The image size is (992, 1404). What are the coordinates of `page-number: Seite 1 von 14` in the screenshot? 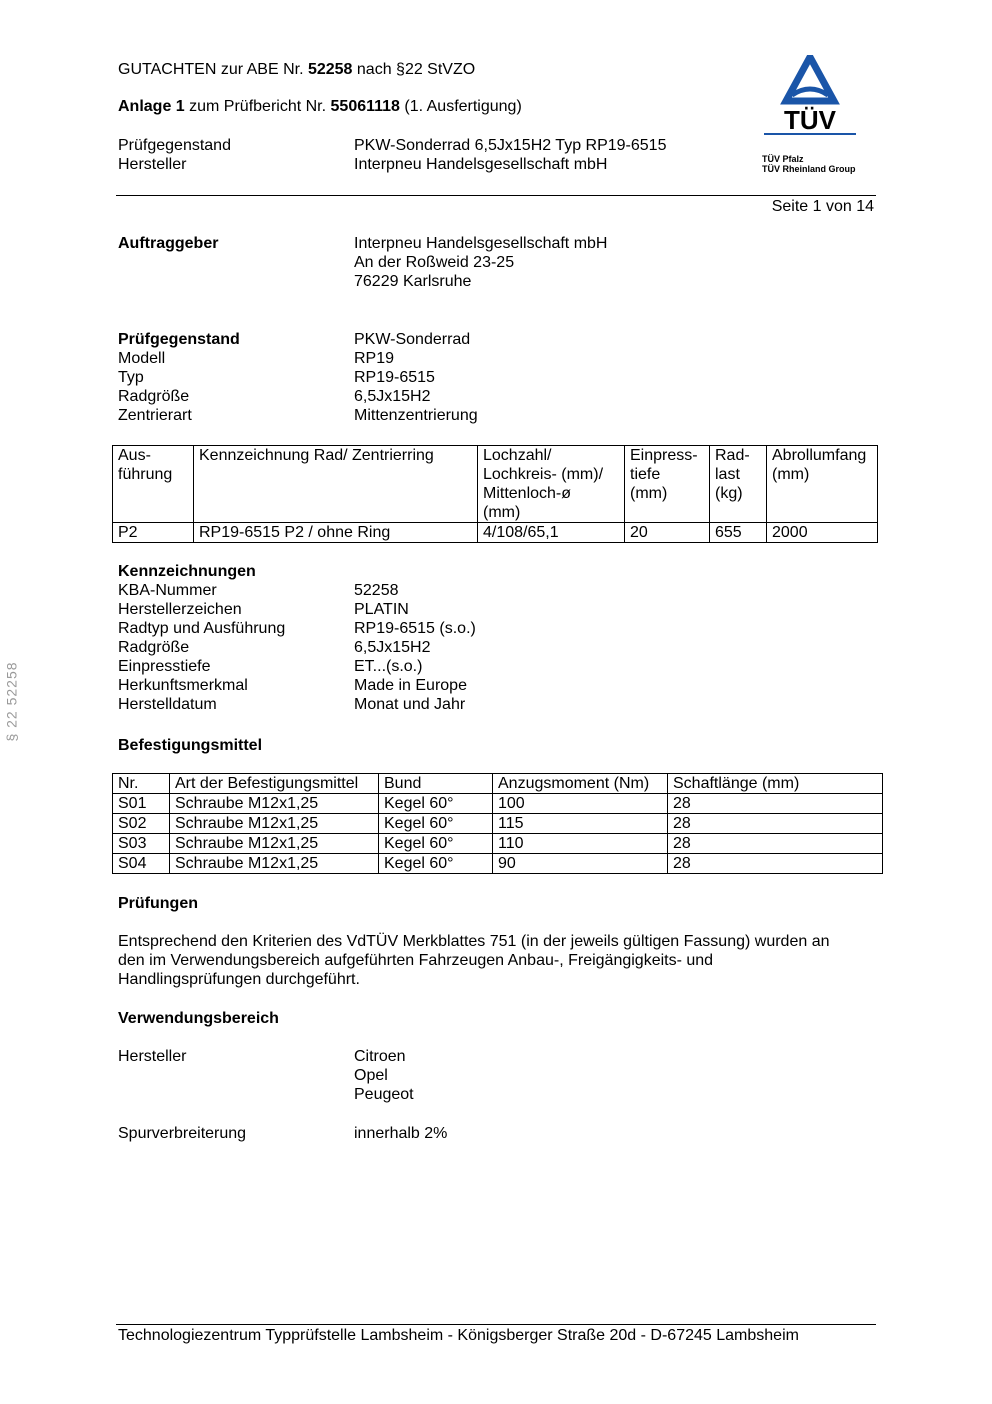 It's located at (822, 206).